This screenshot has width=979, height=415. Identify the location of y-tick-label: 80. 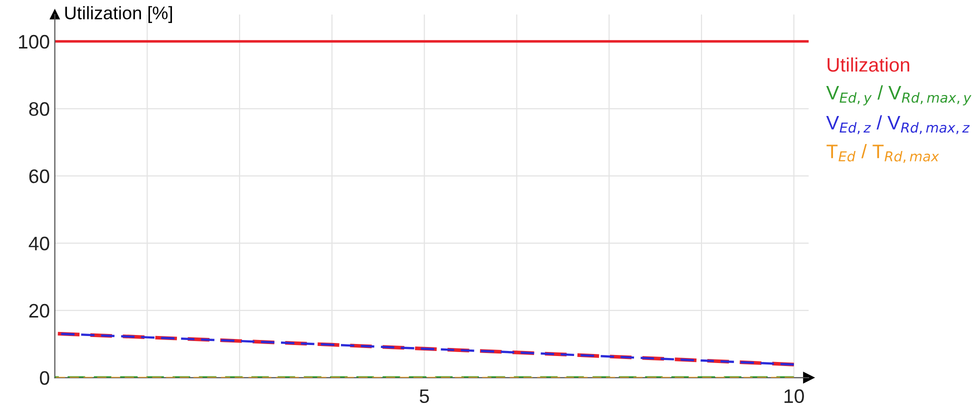
(39, 109).